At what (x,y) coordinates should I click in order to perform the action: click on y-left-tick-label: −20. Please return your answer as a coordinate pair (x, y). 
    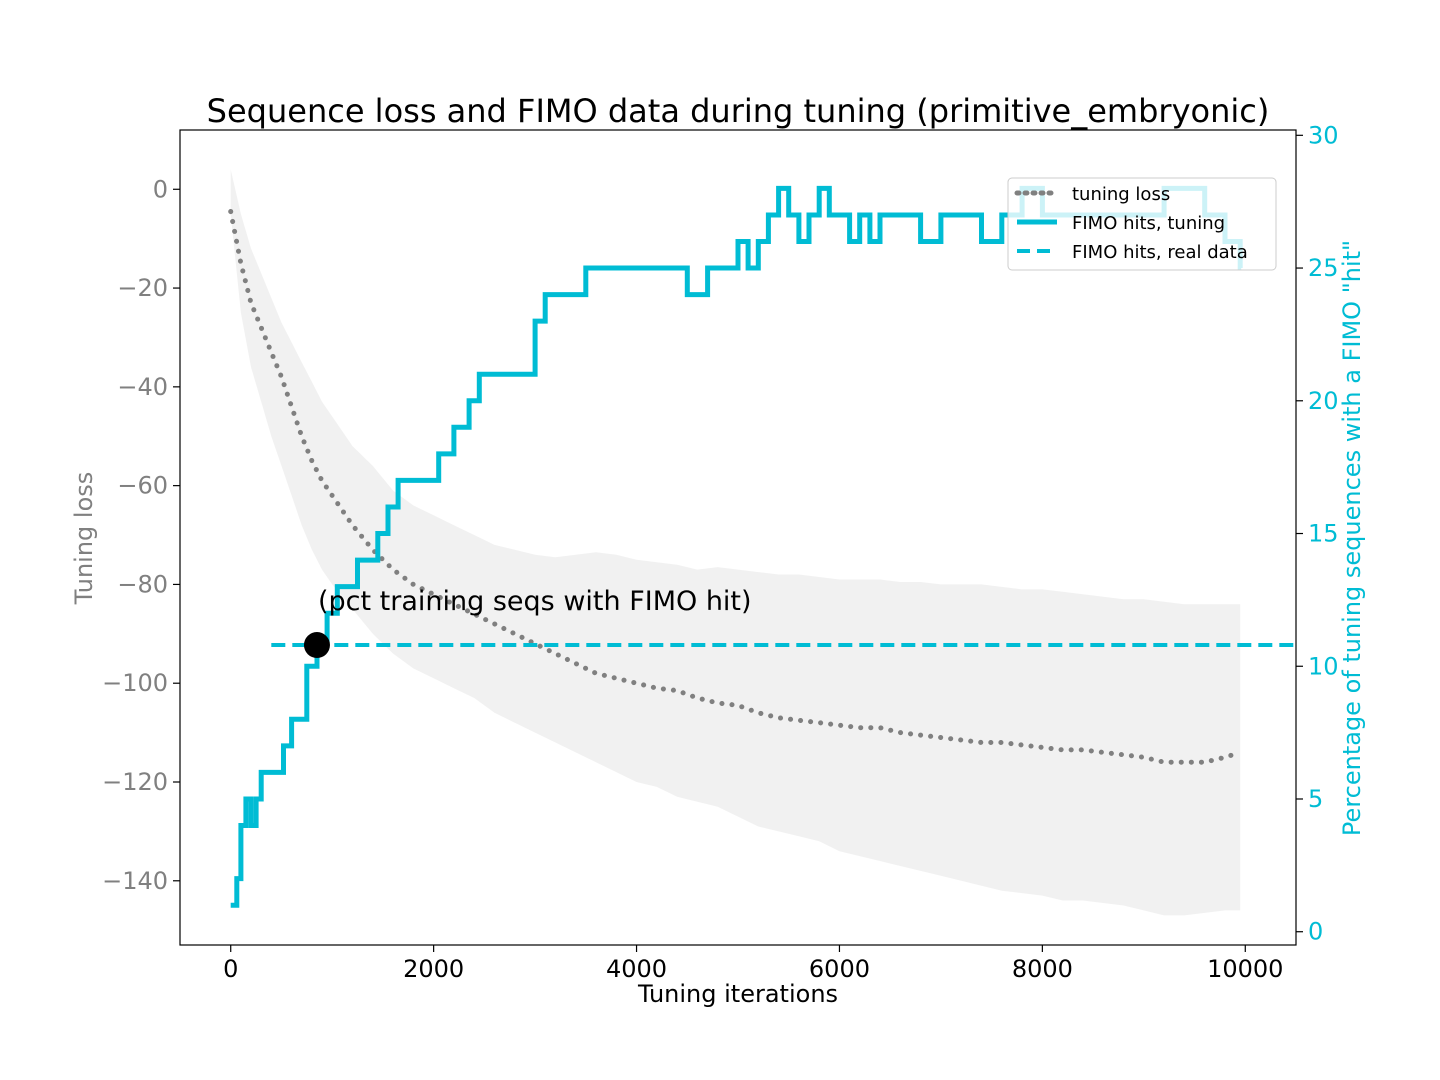
    Looking at the image, I should click on (142, 288).